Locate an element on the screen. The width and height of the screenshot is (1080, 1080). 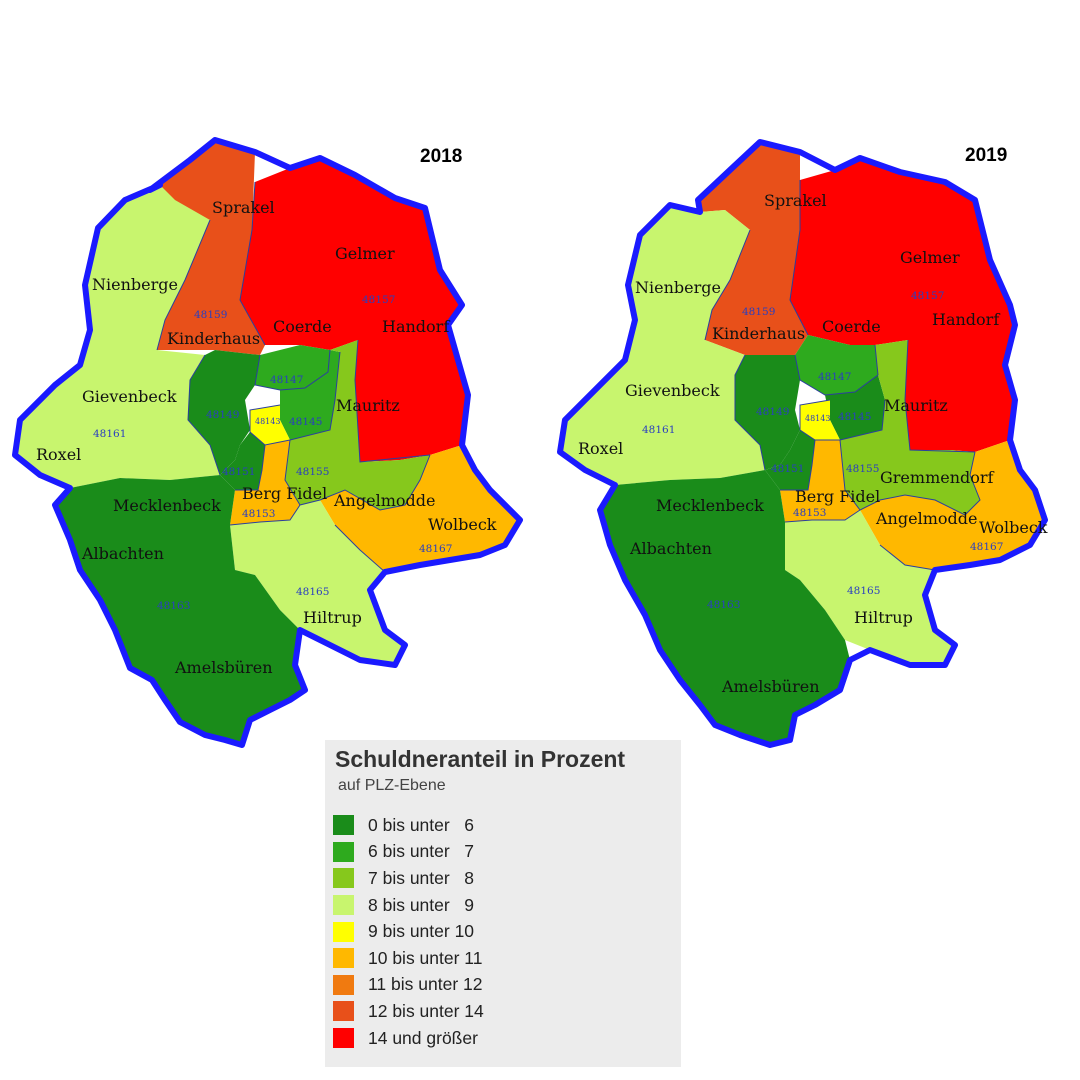
legend-label: 14 und größer is located at coordinates (423, 1037).